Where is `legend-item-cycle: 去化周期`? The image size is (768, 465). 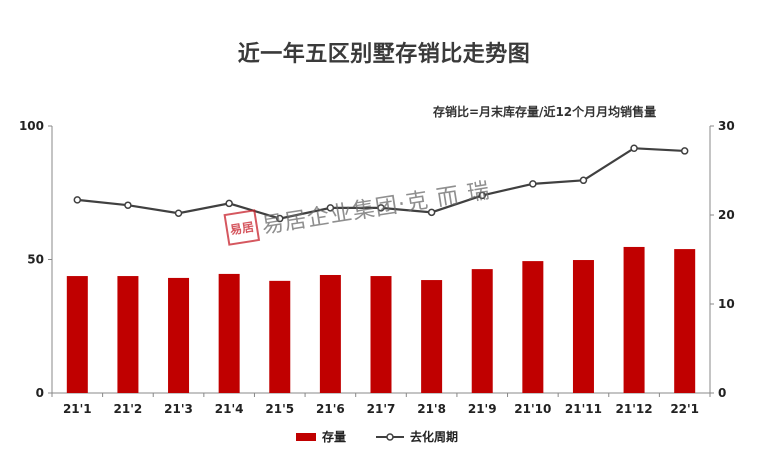 legend-item-cycle: 去化周期 is located at coordinates (417, 436).